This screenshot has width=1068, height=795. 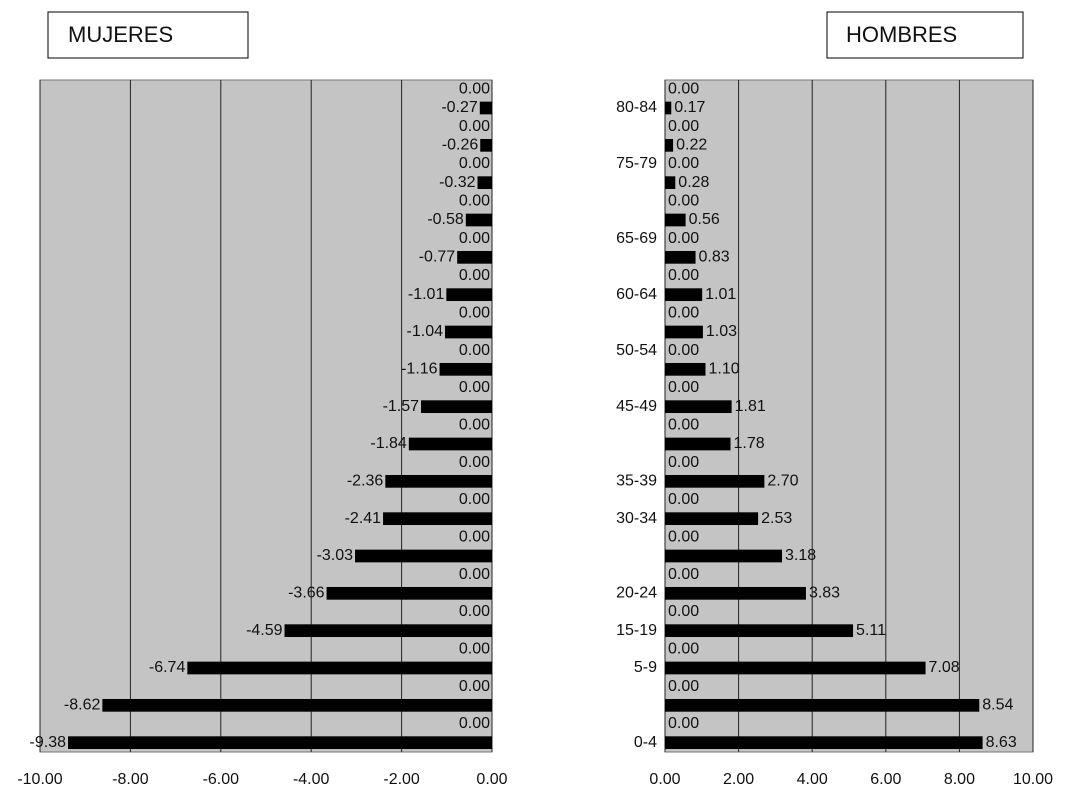 I want to click on y-tick-label: 75-79, so click(x=636, y=163).